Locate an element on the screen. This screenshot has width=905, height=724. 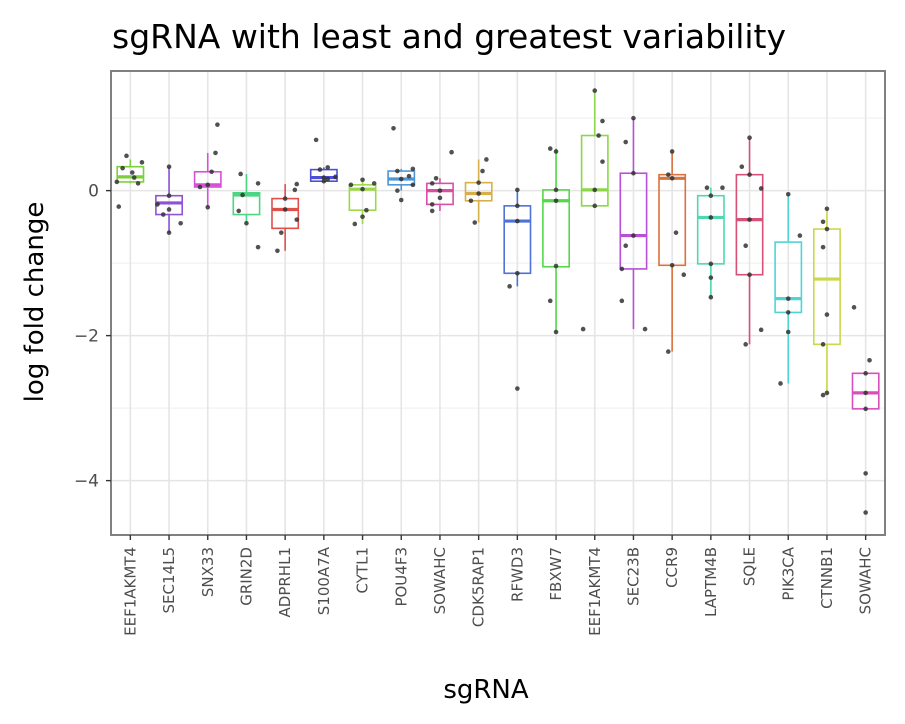
x-tick-label: SEC23B is located at coordinates (633, 576).